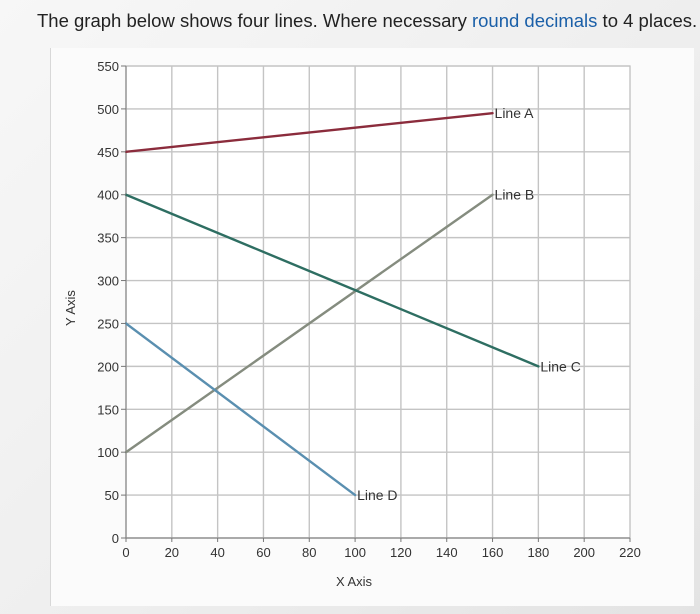 The height and width of the screenshot is (614, 700). I want to click on x-tick-label: 160, so click(493, 552).